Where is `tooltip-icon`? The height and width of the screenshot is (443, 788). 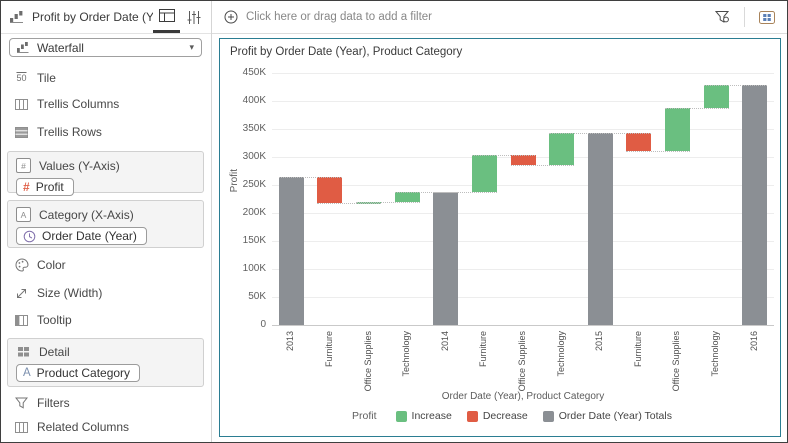
tooltip-icon is located at coordinates (21, 320).